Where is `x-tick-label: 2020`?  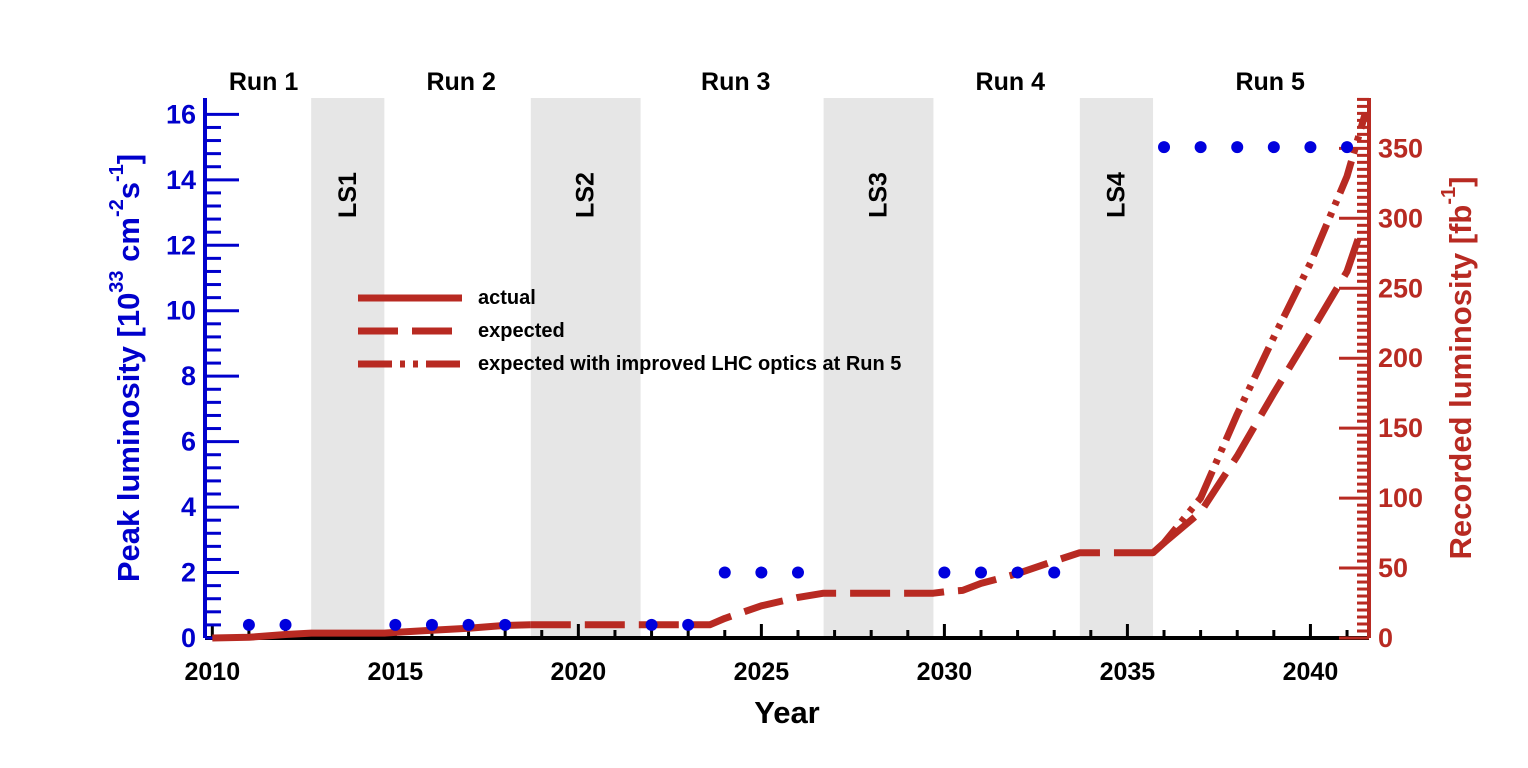 x-tick-label: 2020 is located at coordinates (579, 672).